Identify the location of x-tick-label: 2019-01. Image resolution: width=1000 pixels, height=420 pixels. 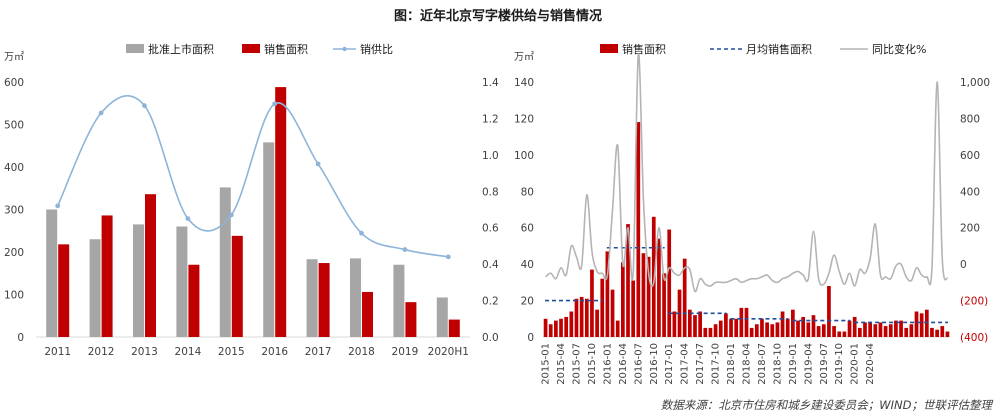
(793, 364).